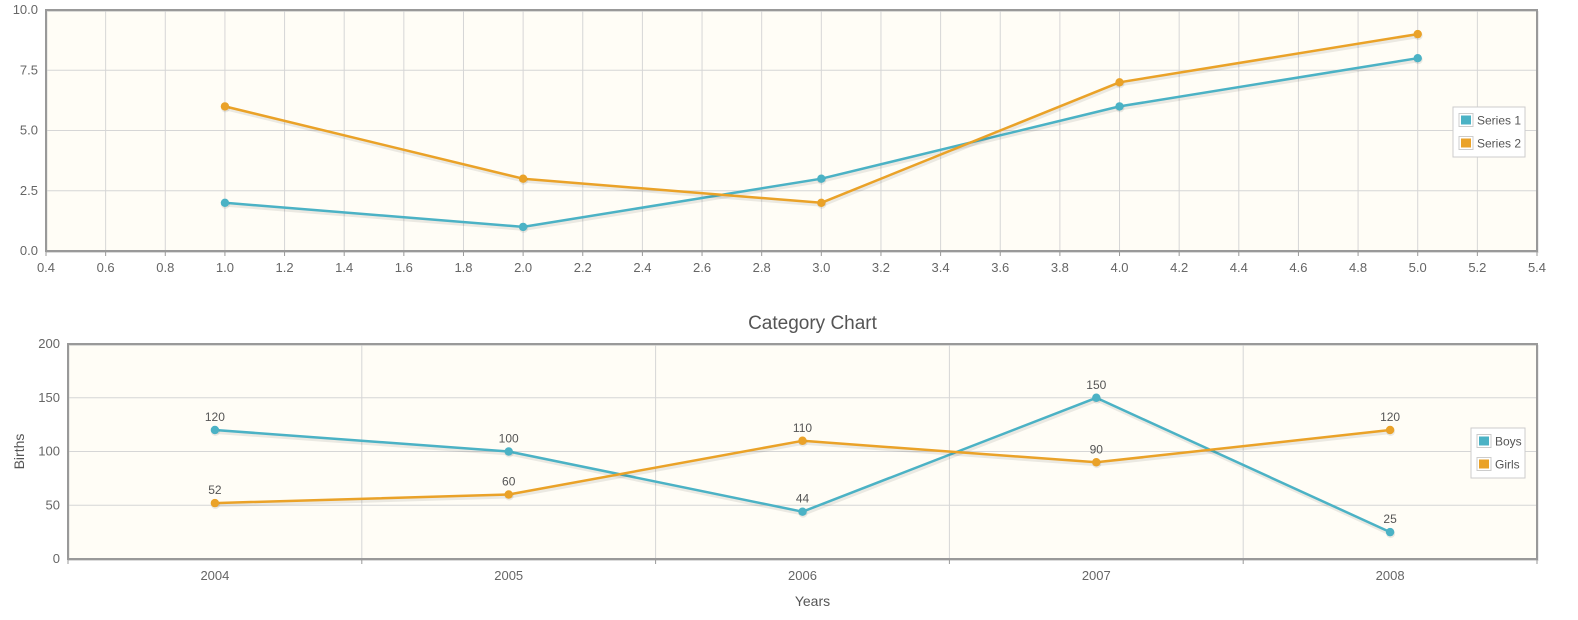  I want to click on data-label-boys-2005: 100, so click(509, 439).